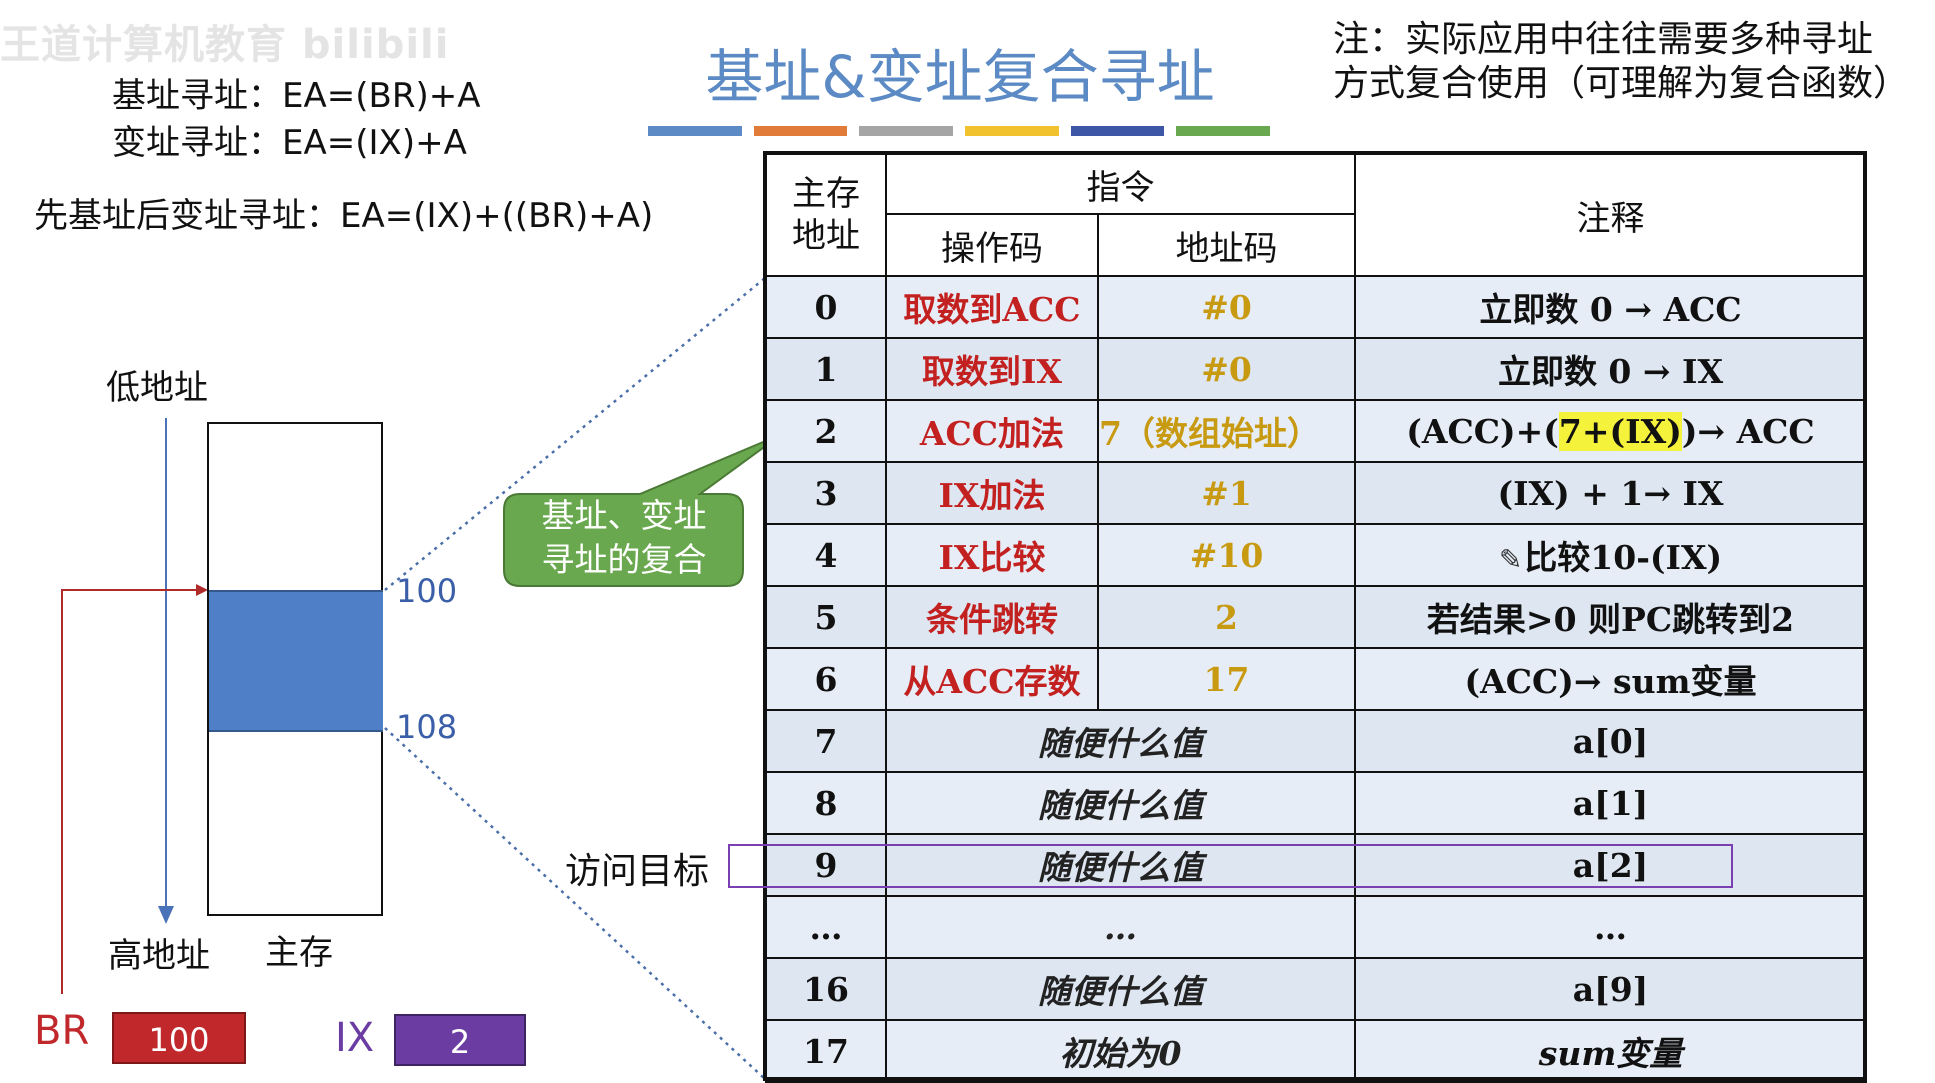 The height and width of the screenshot is (1083, 1935). I want to click on cell-addrcode: 2, so click(1226, 617).